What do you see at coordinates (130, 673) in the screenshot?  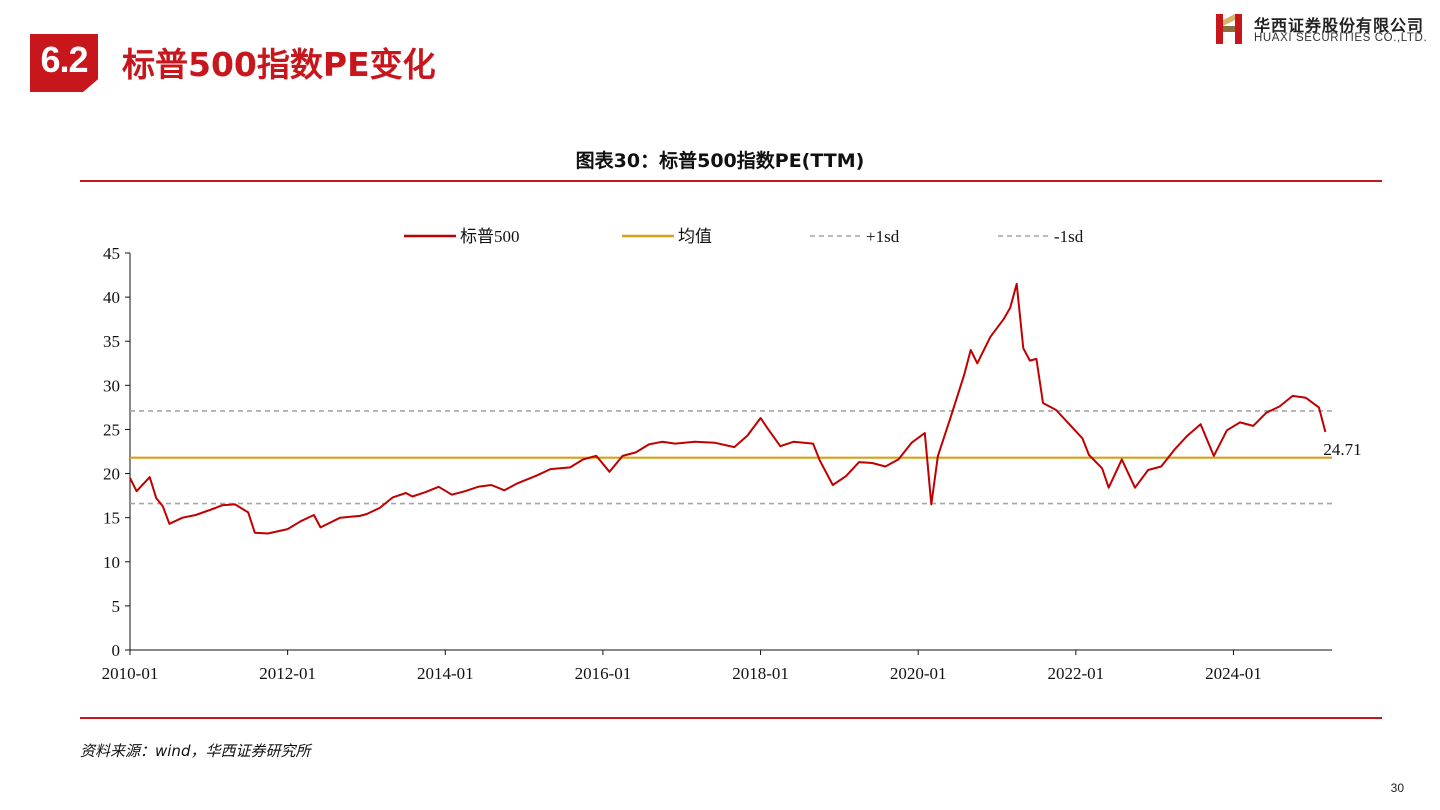 I see `x-tick-label: 2010-01` at bounding box center [130, 673].